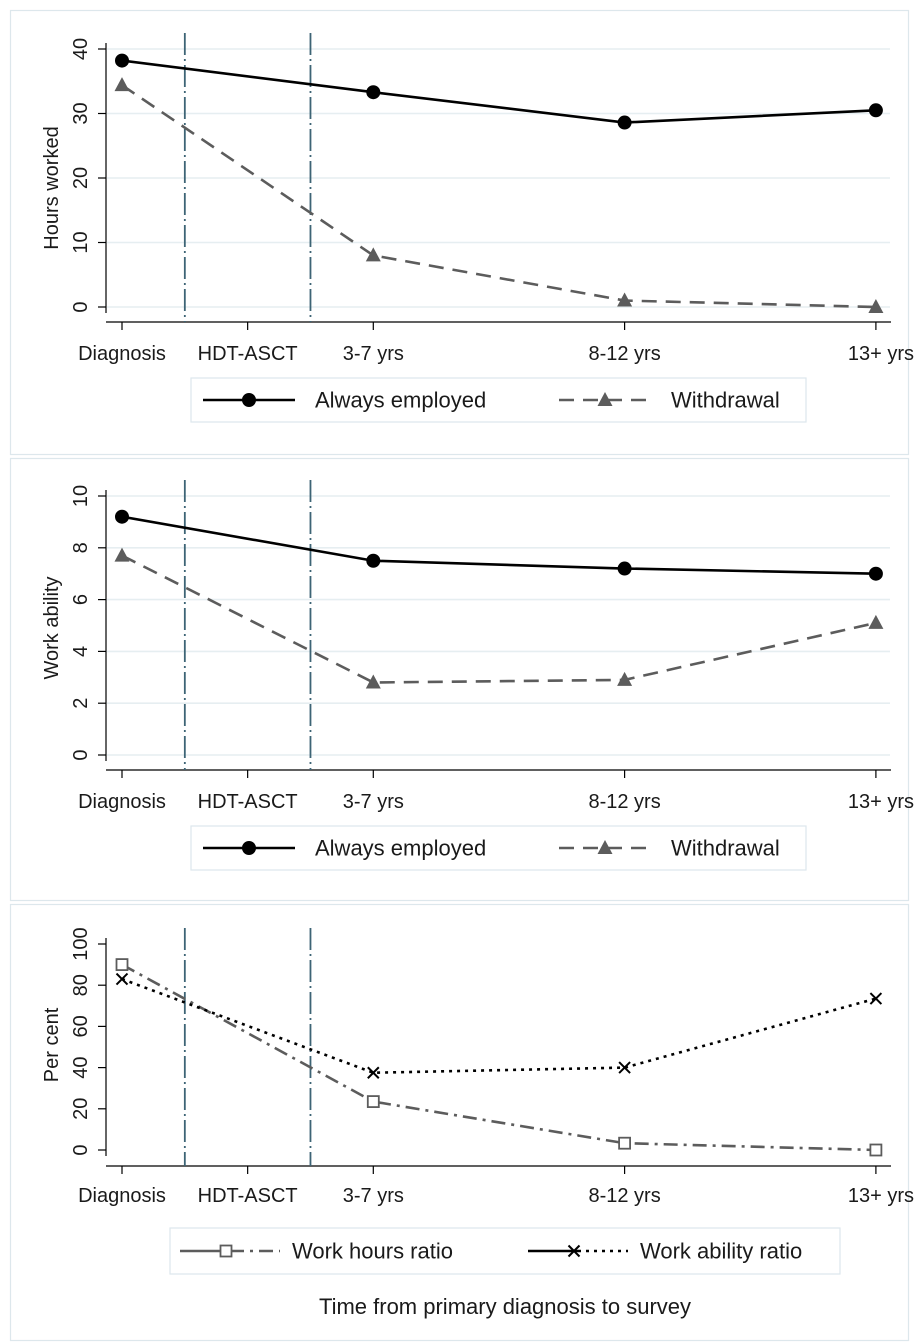  Describe the element at coordinates (81, 985) in the screenshot. I see `y-tick-label: 80` at that location.